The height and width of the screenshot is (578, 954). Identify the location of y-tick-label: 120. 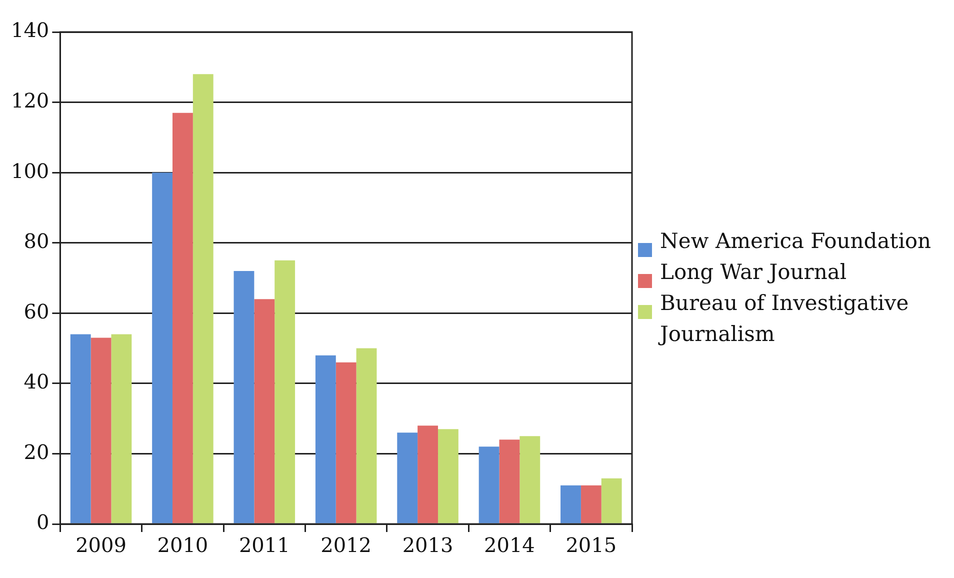
(30, 100).